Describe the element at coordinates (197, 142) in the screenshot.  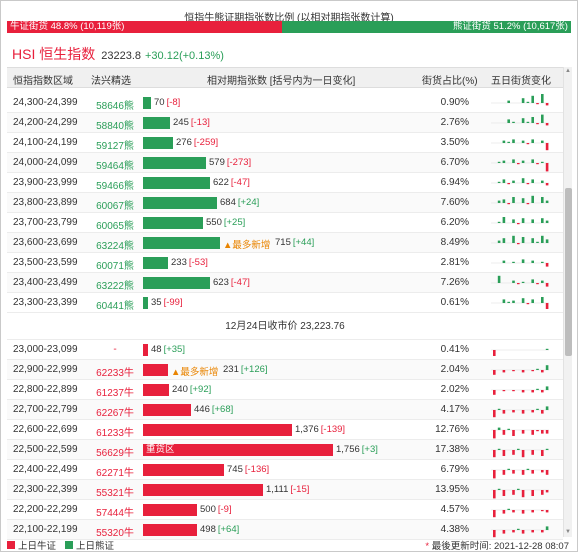
I see `contracts-value: 276 [-259]` at that location.